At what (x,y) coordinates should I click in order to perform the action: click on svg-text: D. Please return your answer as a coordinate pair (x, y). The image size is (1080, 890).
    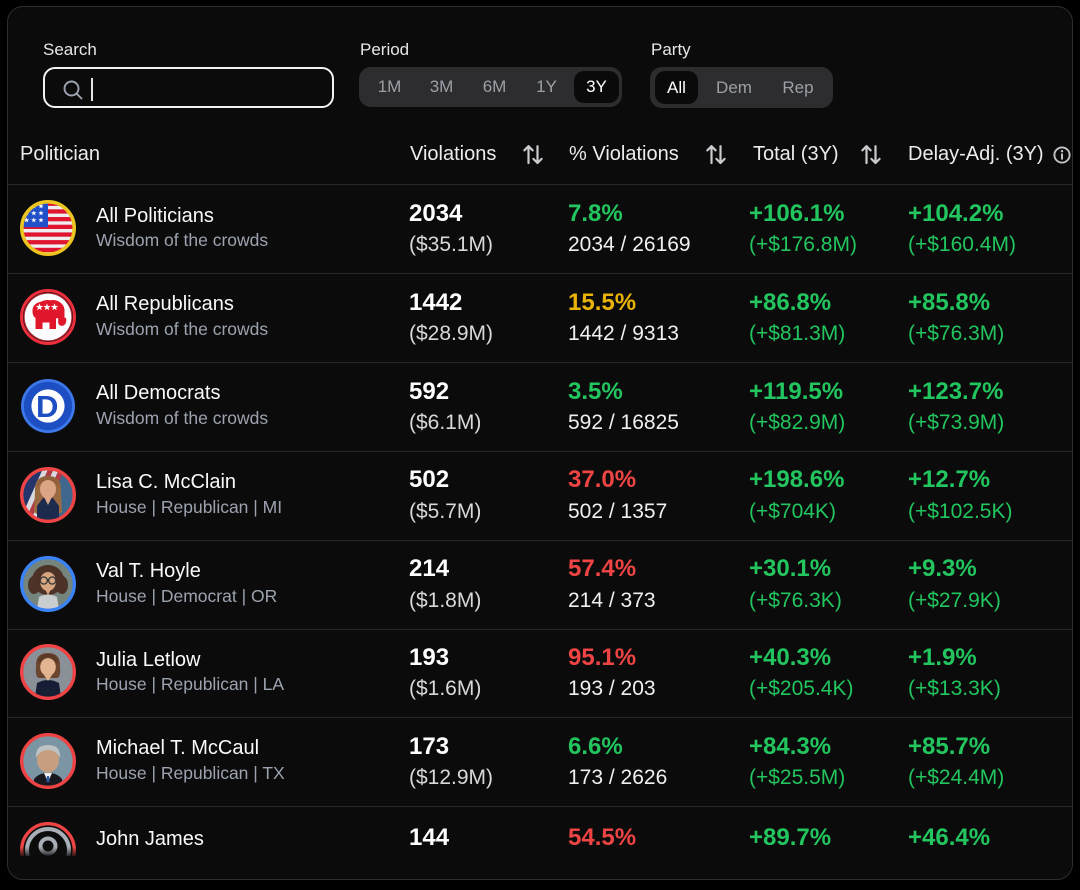
    Looking at the image, I should click on (47, 406).